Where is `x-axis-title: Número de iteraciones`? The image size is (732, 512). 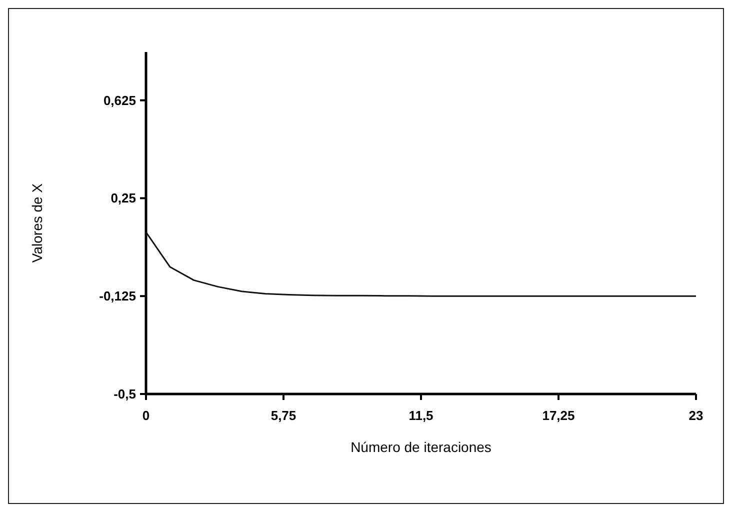 x-axis-title: Número de iteraciones is located at coordinates (421, 447).